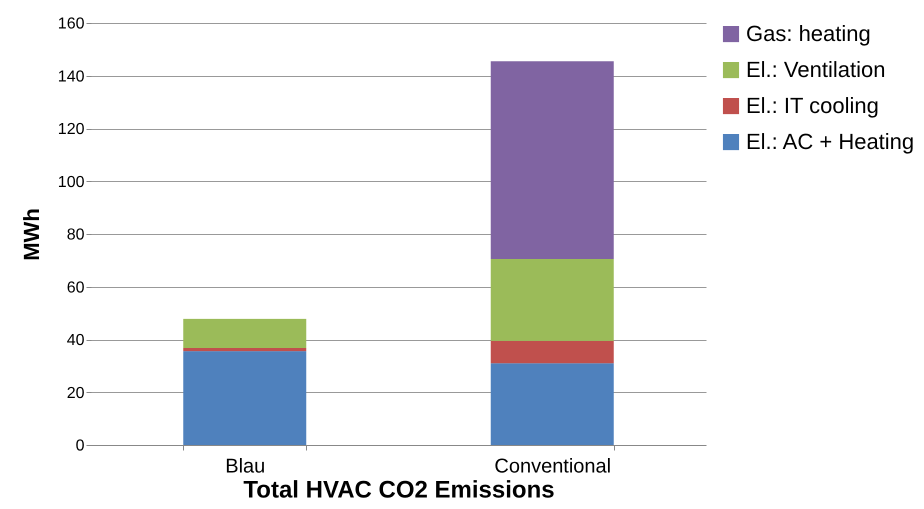 Image resolution: width=924 pixels, height=509 pixels. I want to click on y-tick-label: 120, so click(71, 129).